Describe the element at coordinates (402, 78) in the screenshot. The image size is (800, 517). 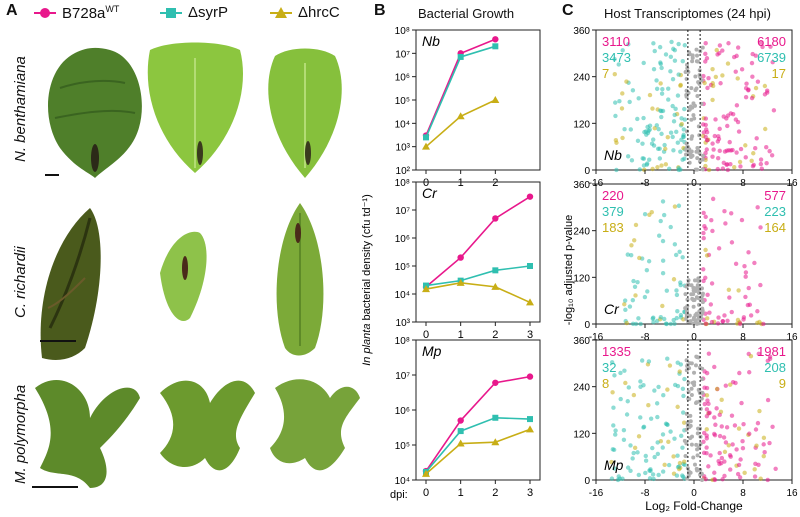
I see `growth-y-tick-label: 10⁶` at that location.